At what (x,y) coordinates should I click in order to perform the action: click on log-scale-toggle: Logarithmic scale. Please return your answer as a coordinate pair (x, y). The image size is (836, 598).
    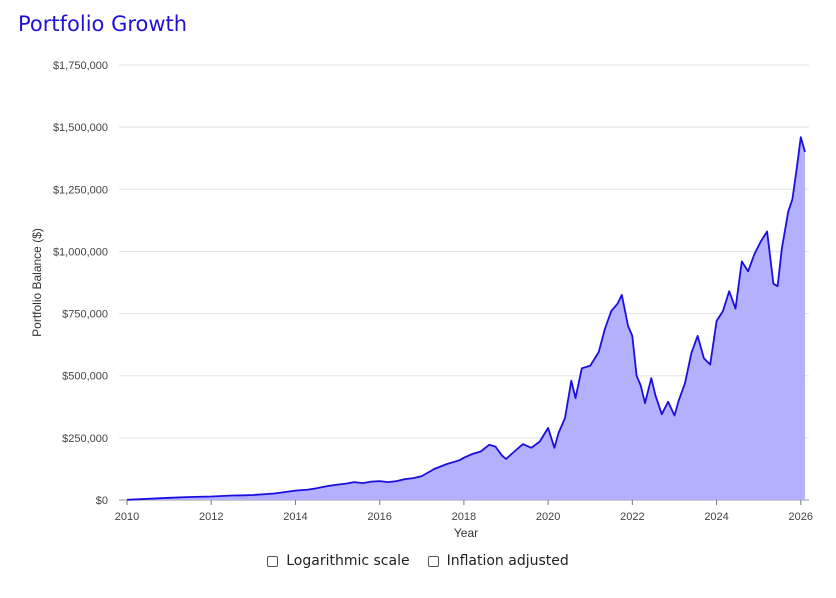
    Looking at the image, I should click on (338, 561).